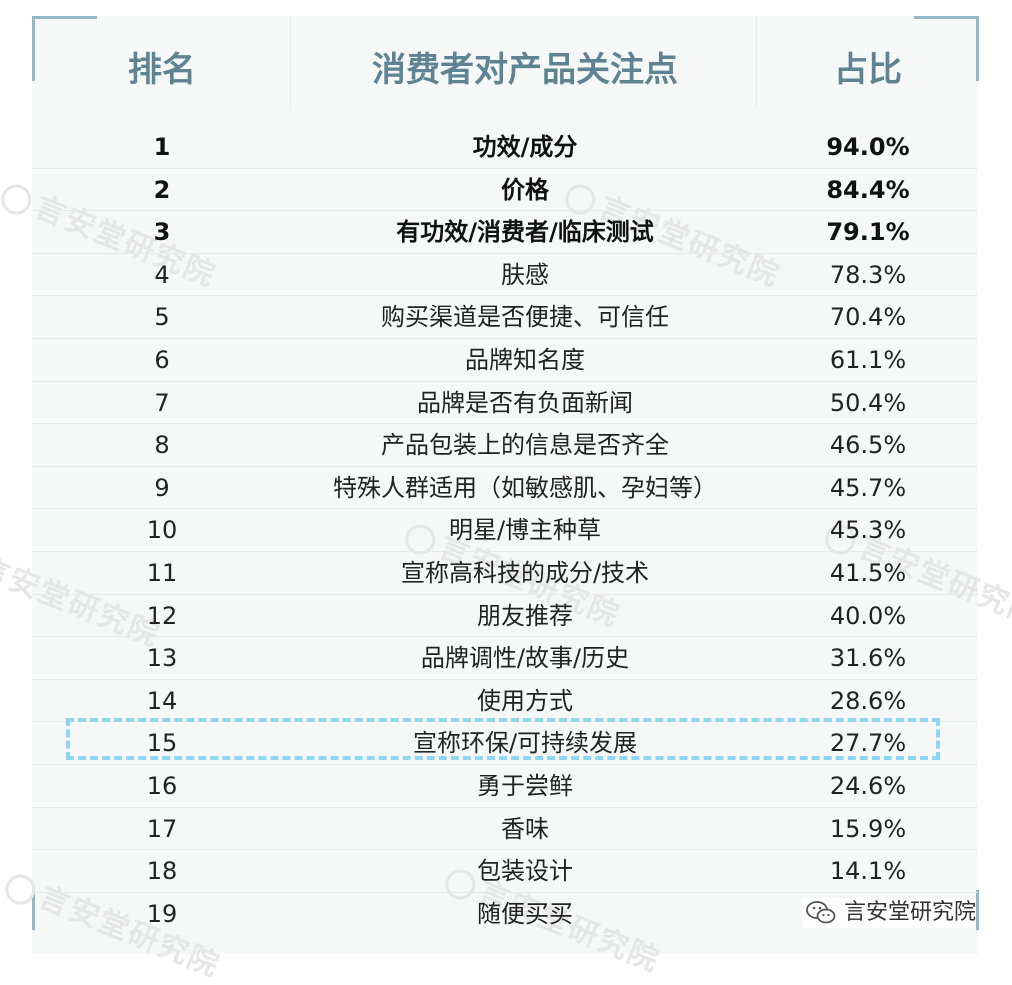 This screenshot has width=1012, height=985. What do you see at coordinates (162, 572) in the screenshot?
I see `rank-cell: 11` at bounding box center [162, 572].